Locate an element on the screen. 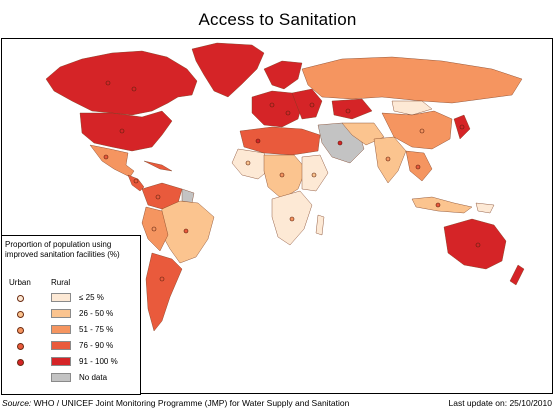 The height and width of the screenshot is (411, 555). argentina-chile is located at coordinates (164, 292).